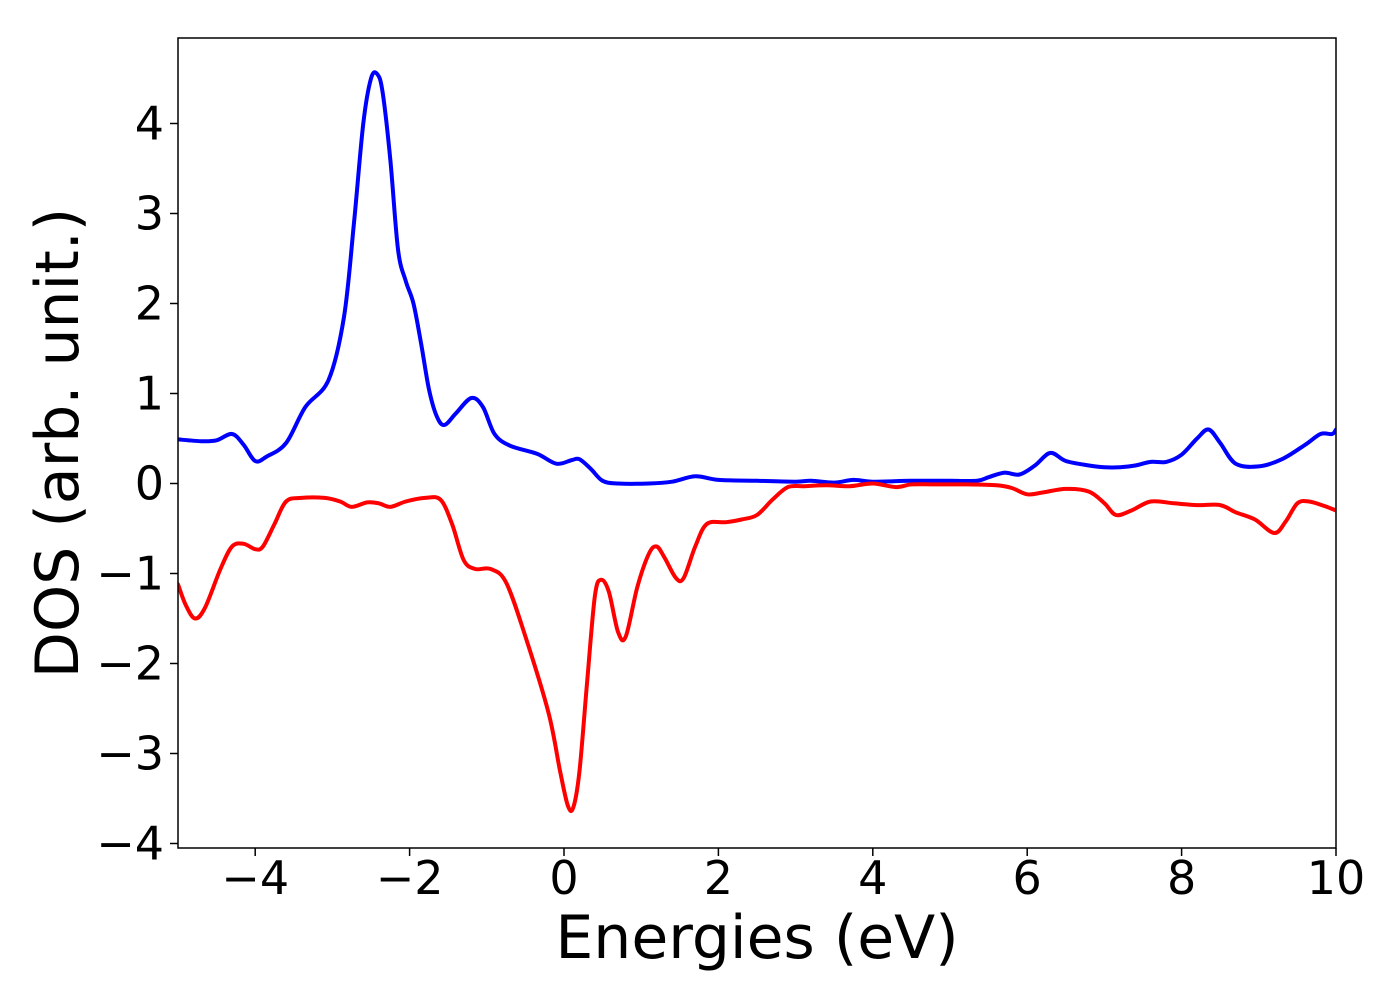 The width and height of the screenshot is (1400, 1000). I want to click on x-tick-label: 6, so click(1027, 878).